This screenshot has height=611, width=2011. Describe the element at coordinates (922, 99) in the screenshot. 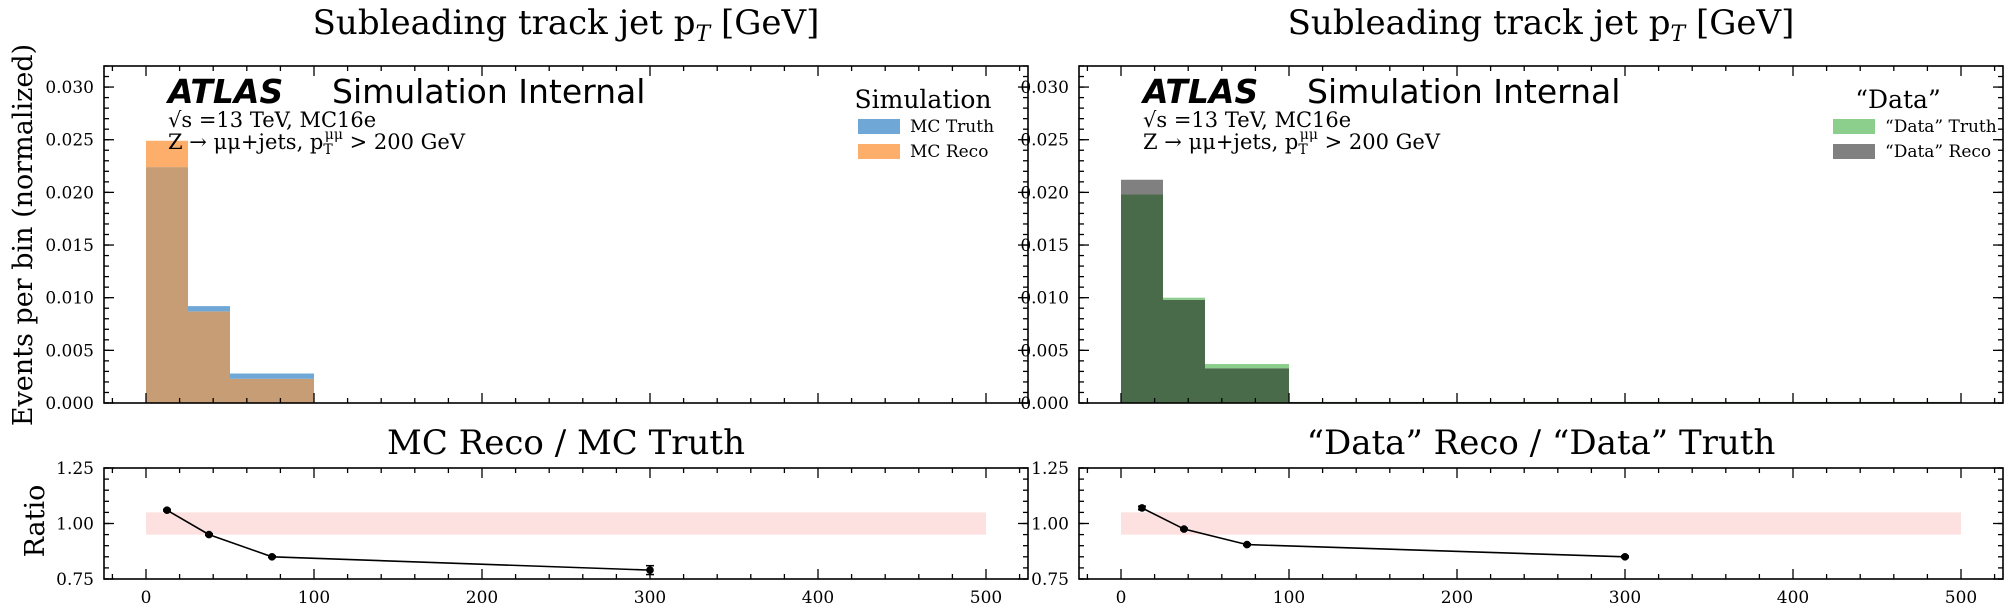

I see `legend-title: Simulation` at that location.